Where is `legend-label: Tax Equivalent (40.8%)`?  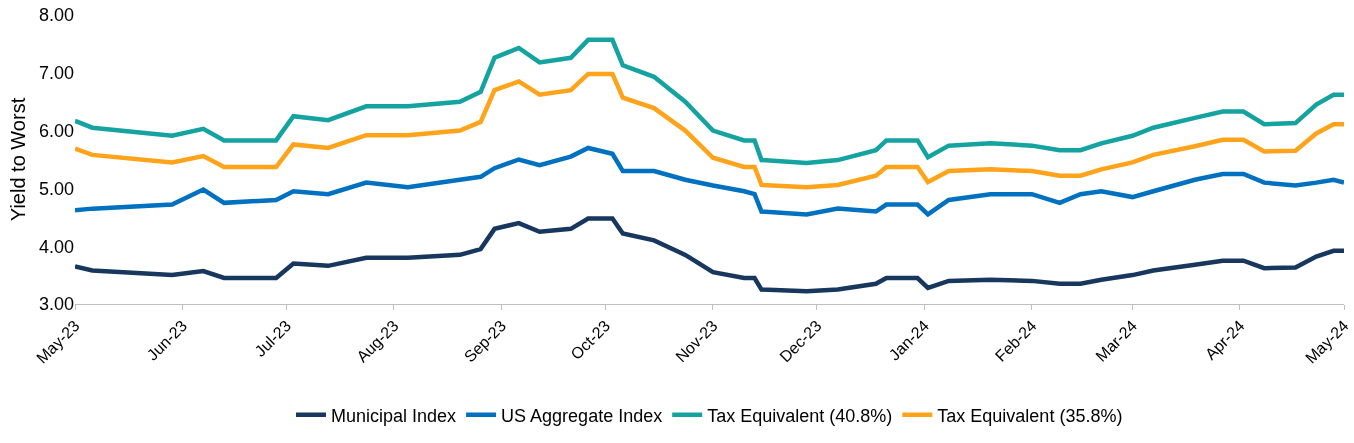 legend-label: Tax Equivalent (40.8%) is located at coordinates (800, 415).